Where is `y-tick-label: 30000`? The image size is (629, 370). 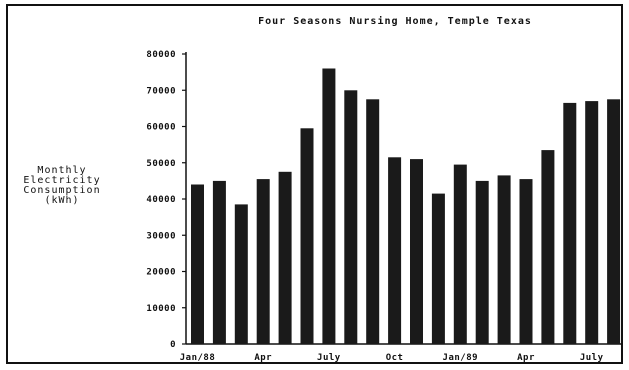 y-tick-label: 30000 is located at coordinates (161, 236).